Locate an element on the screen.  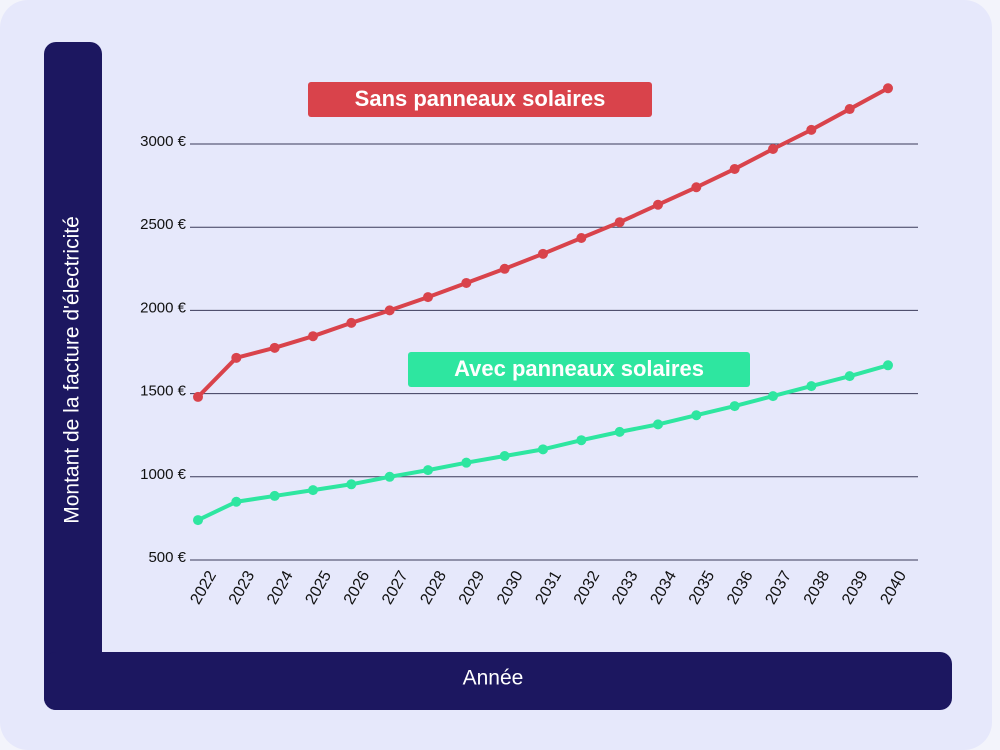
y-tick-label: 3000 € is located at coordinates (163, 141).